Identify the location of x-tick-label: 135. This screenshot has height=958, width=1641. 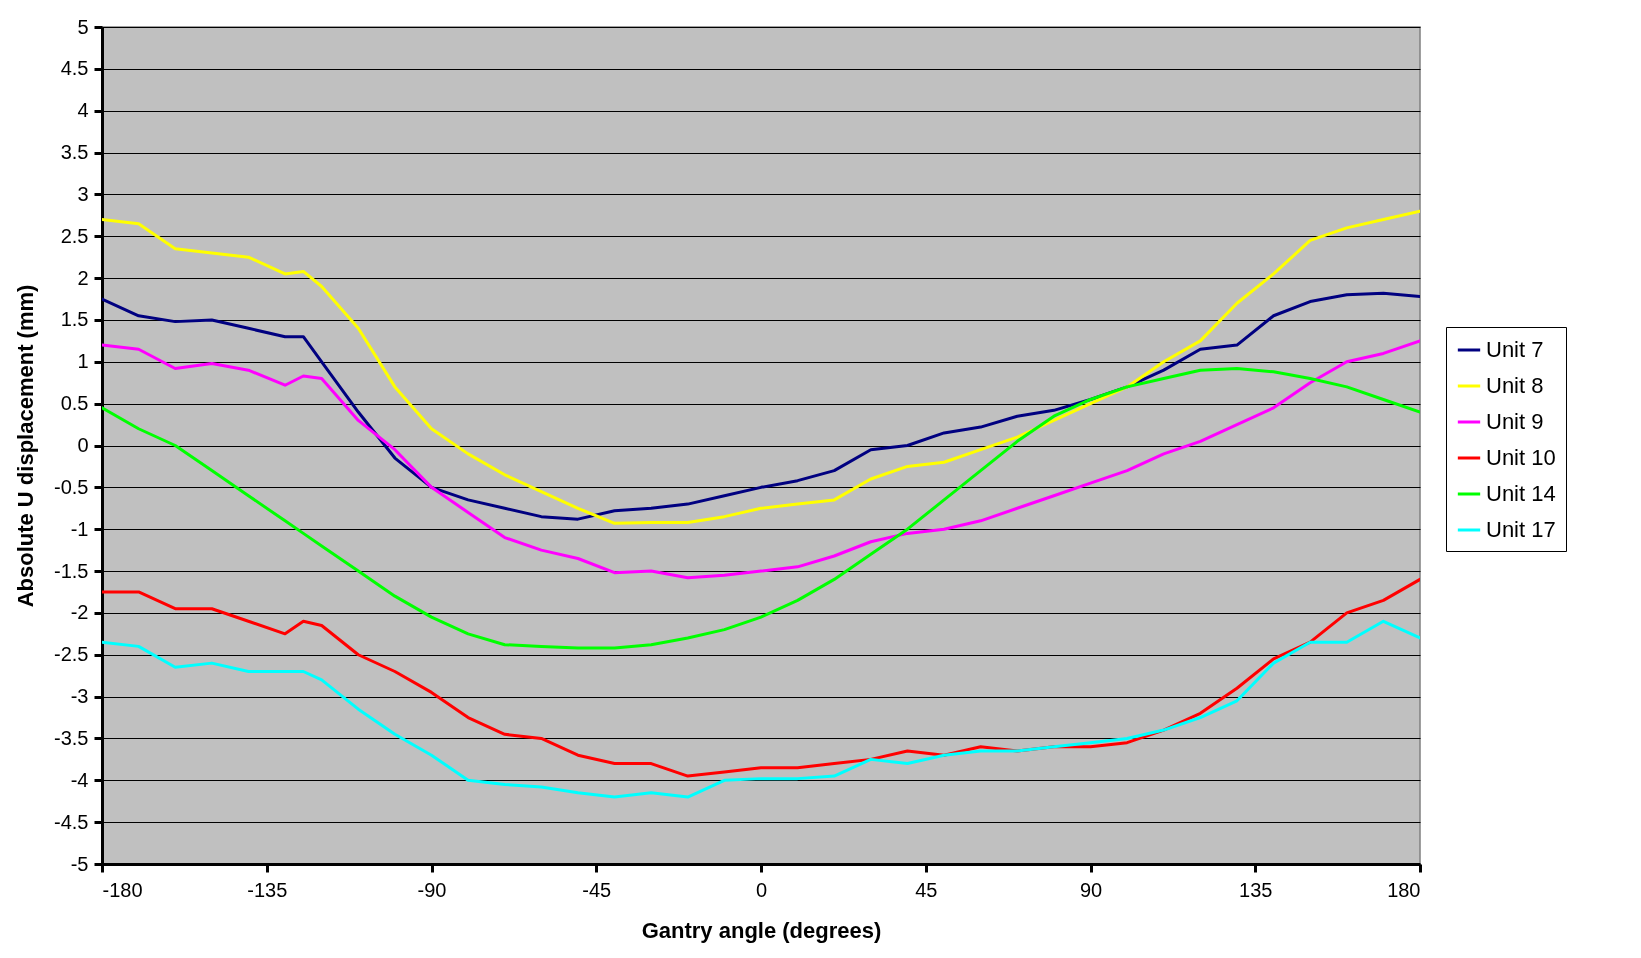
(1256, 889).